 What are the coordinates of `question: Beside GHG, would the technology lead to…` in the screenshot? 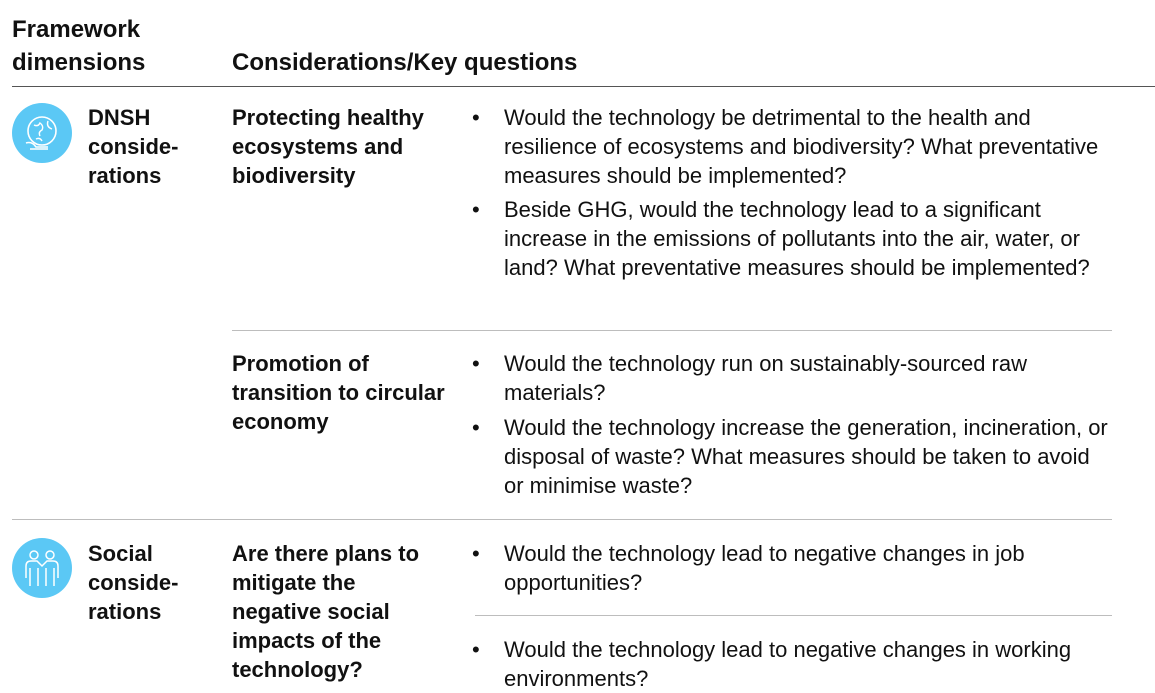 It's located at (797, 238).